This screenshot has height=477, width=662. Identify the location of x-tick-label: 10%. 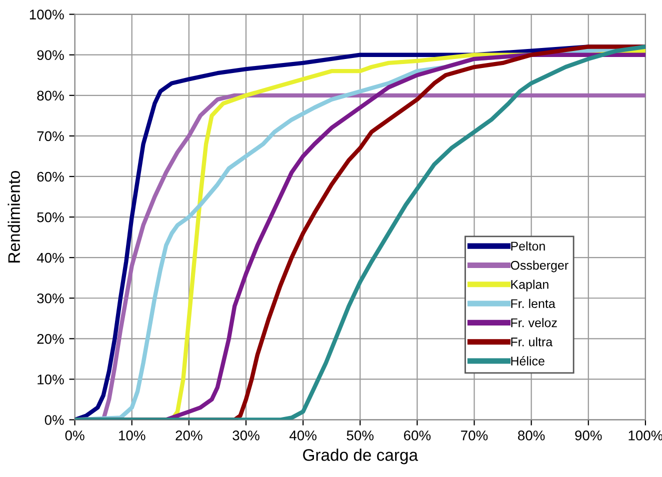
(132, 435).